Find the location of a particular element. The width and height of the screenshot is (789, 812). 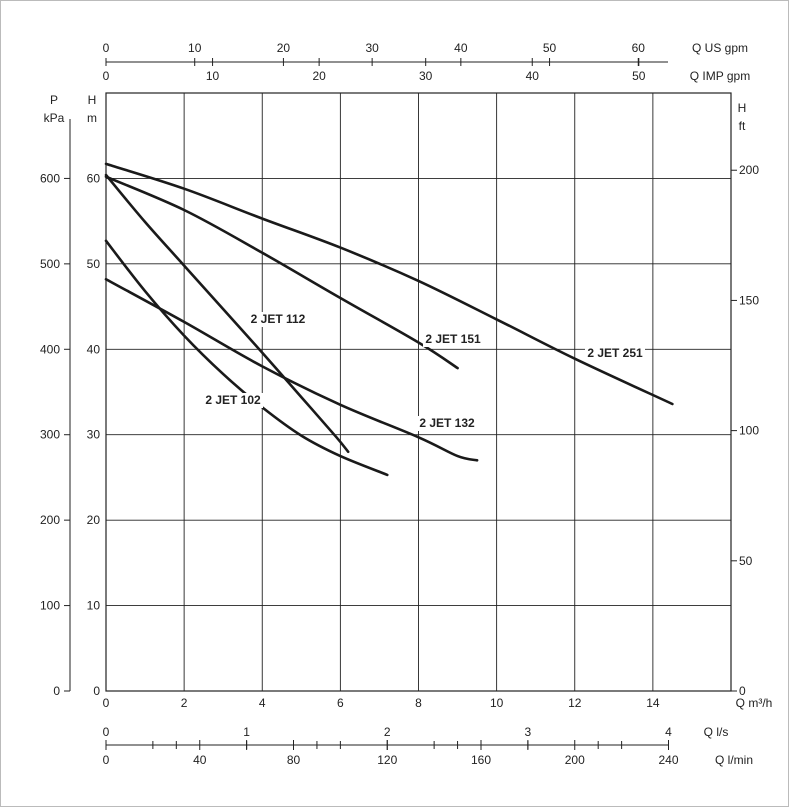

kpa-tick-label: 500 is located at coordinates (50, 264).